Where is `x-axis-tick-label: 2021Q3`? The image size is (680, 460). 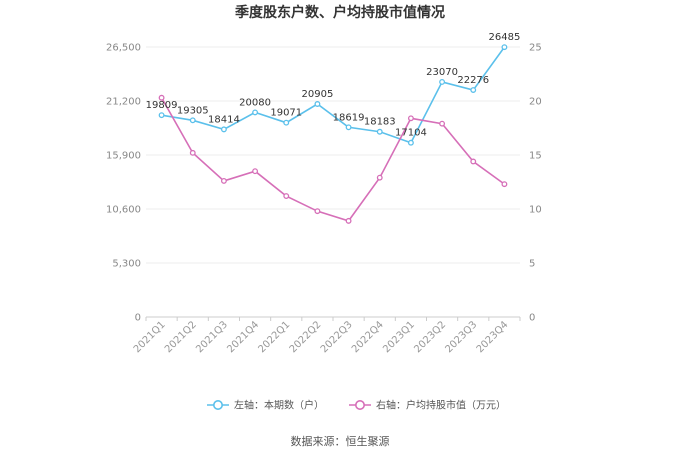 x-axis-tick-label: 2021Q3 is located at coordinates (212, 337).